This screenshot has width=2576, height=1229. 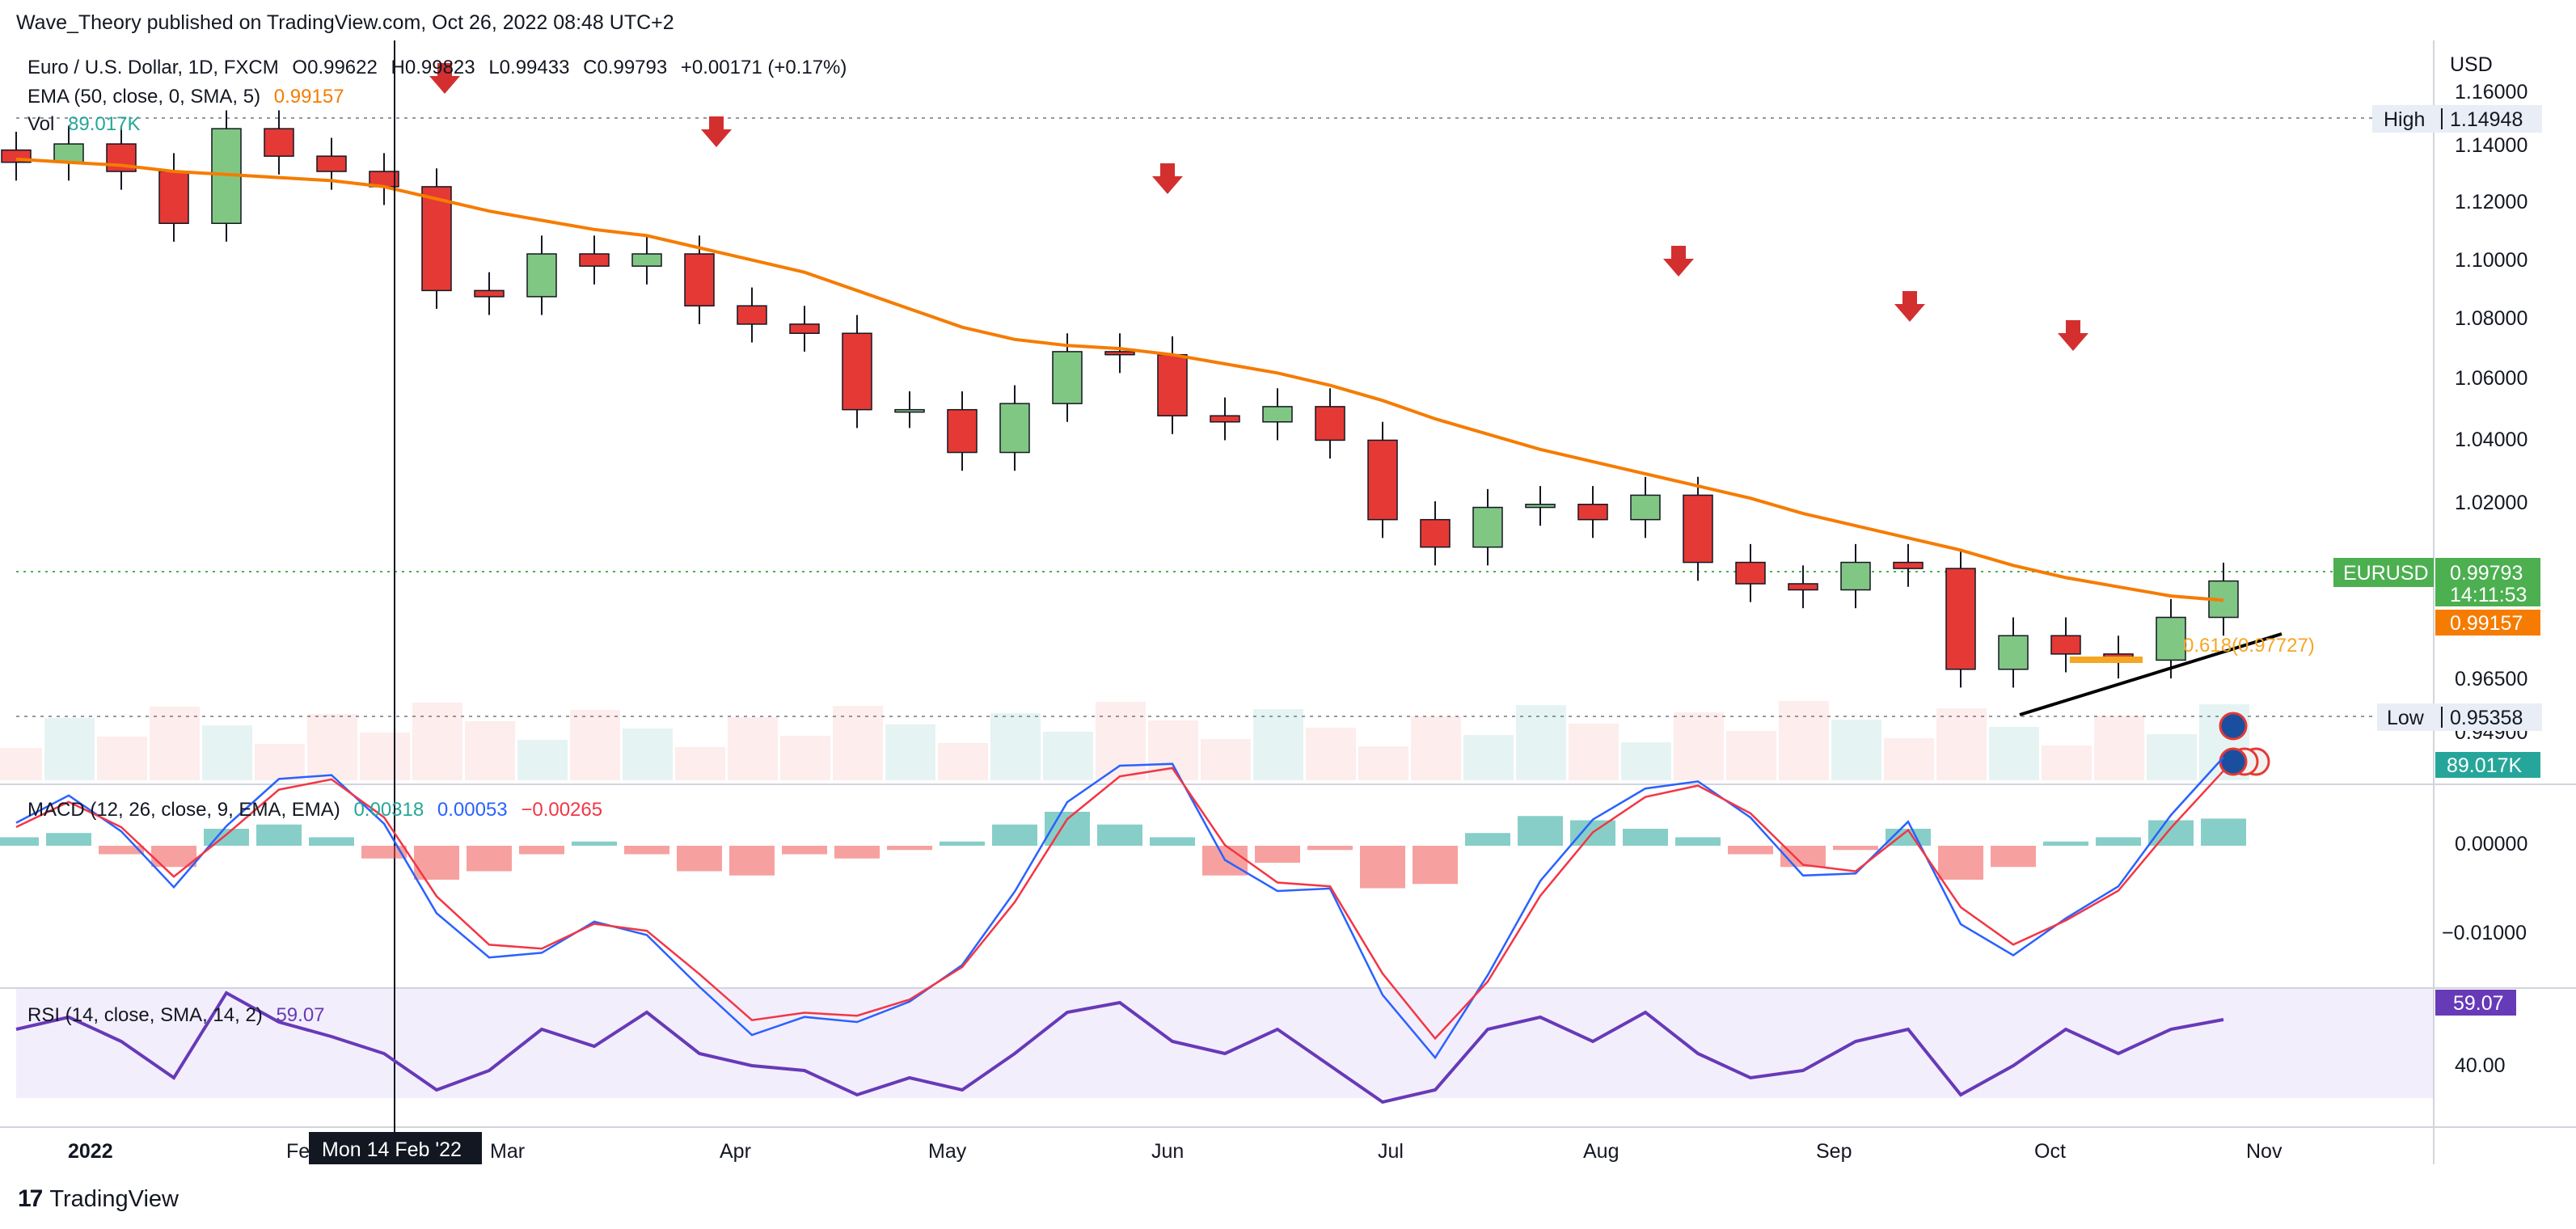 I want to click on low-tag-label: Low, so click(x=2406, y=718).